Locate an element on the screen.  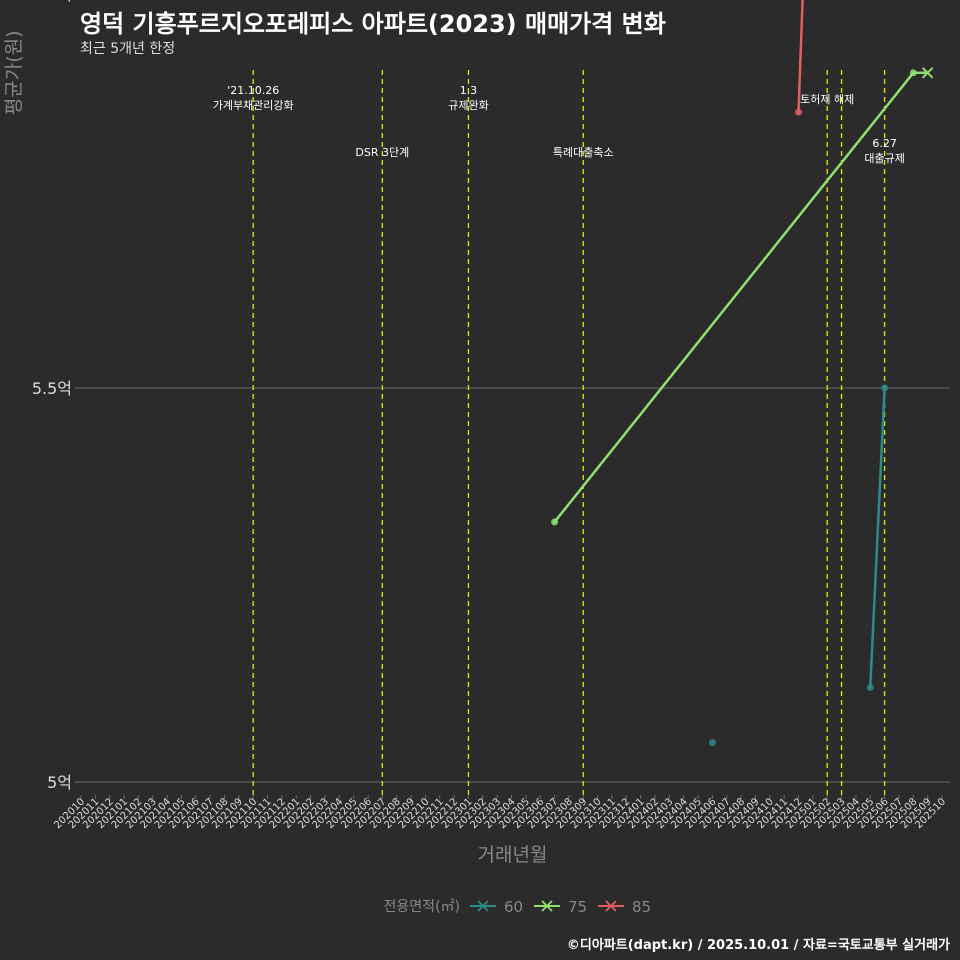
last-price-marker is located at coordinates (927, 73).